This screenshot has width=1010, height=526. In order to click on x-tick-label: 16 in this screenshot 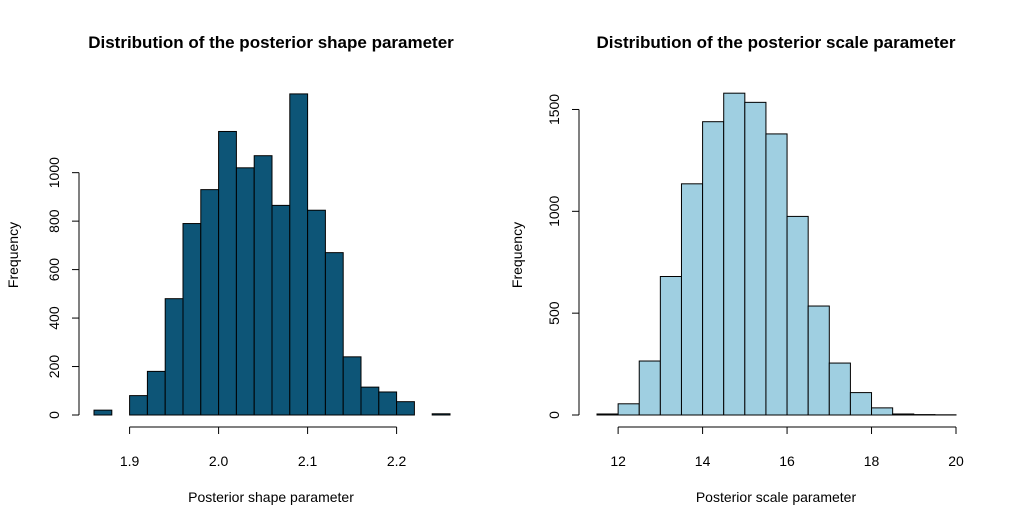, I will do `click(787, 461)`.